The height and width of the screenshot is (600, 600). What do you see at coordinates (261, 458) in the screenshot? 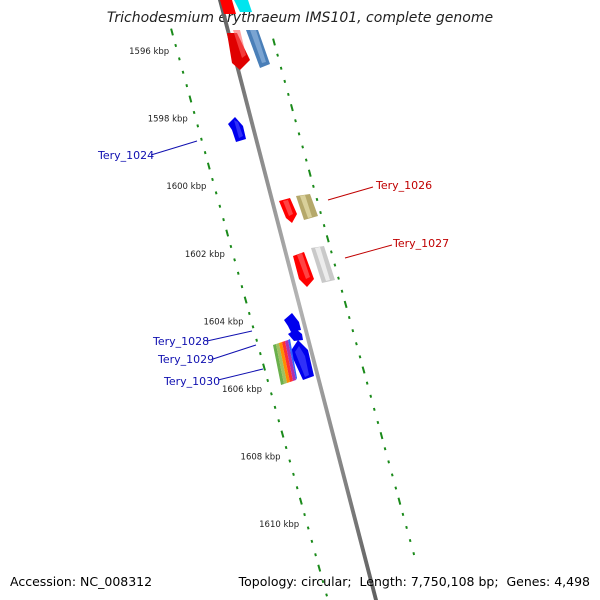
I see `ruler-label: 1608 kbp` at bounding box center [261, 458].